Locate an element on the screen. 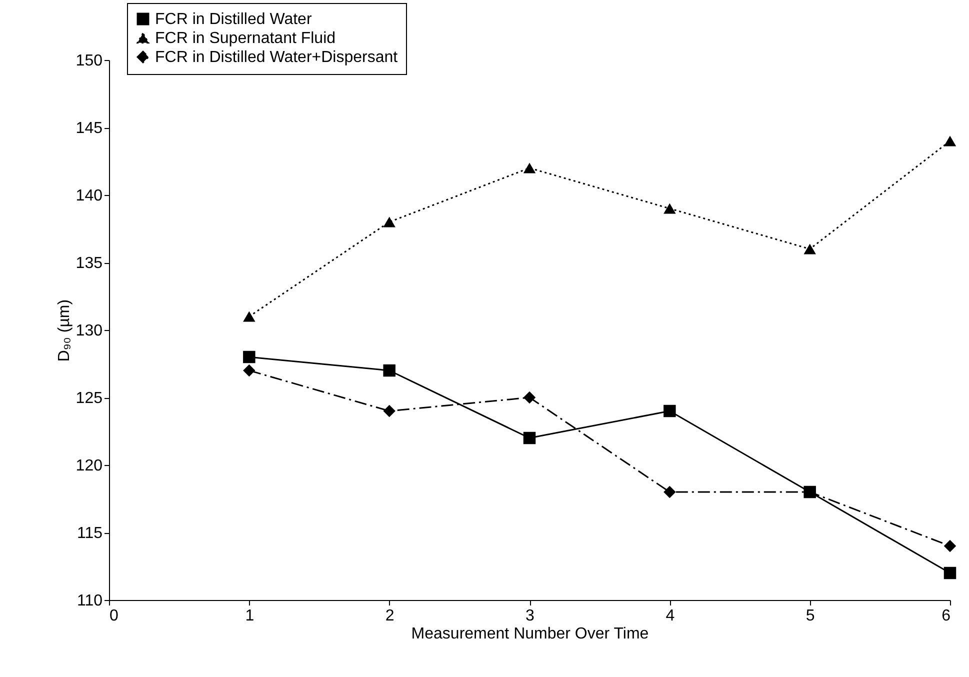 The image size is (969, 677). x-tick-label: 2 is located at coordinates (389, 616).